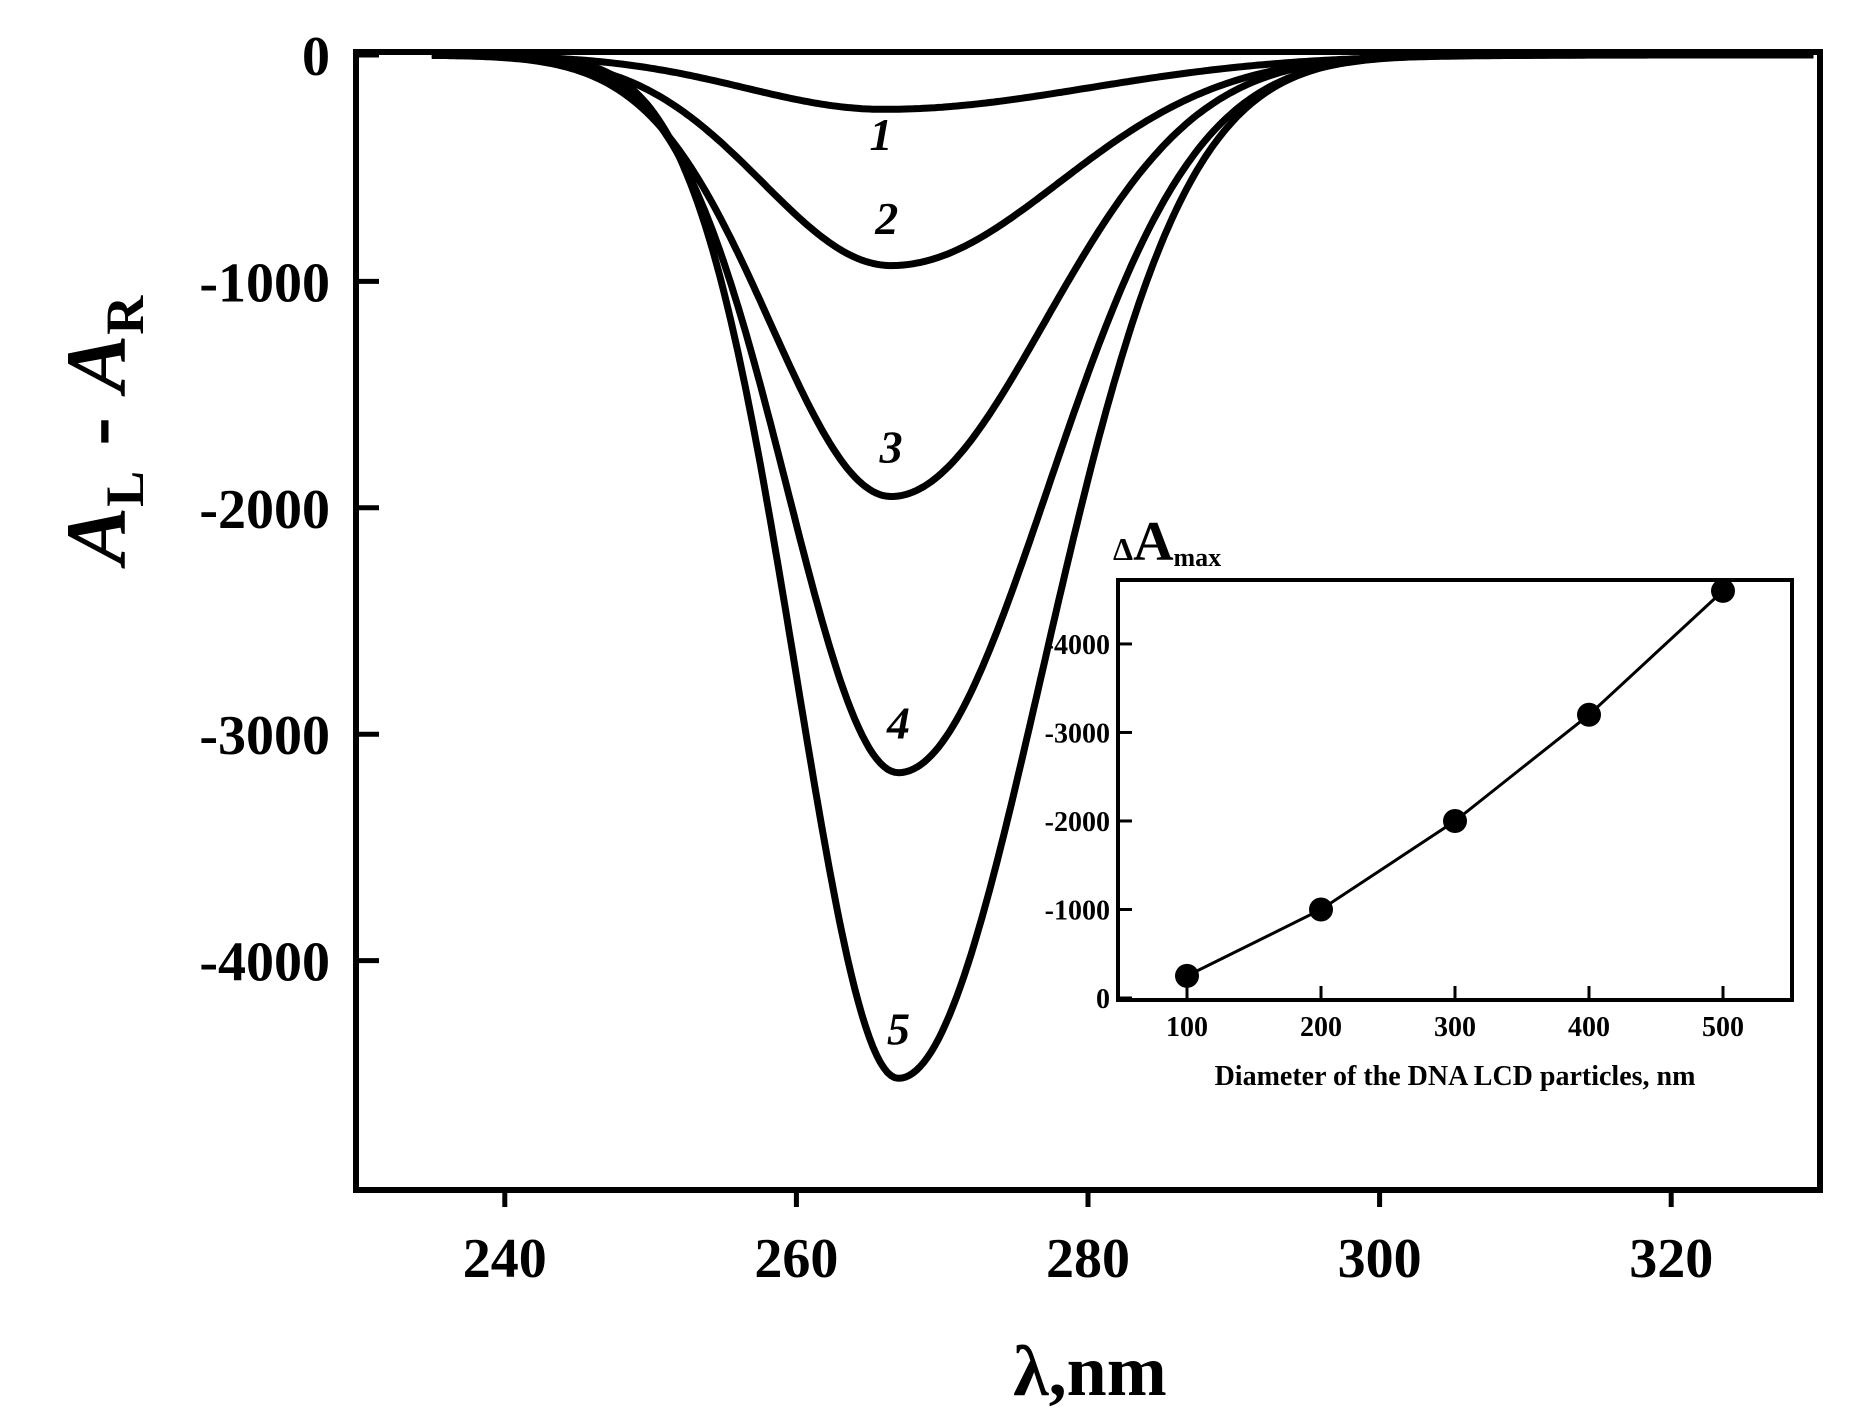 This screenshot has height=1417, width=1850. Describe the element at coordinates (1589, 1027) in the screenshot. I see `inset-x-tick-label: 400` at that location.